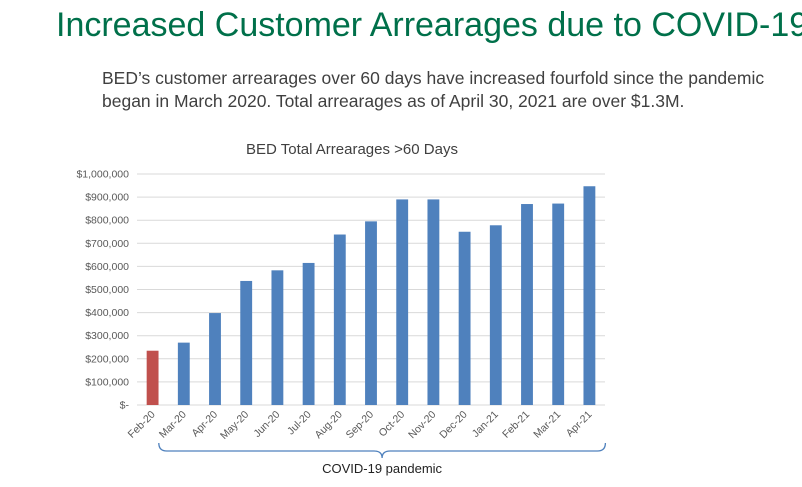  Describe the element at coordinates (107, 244) in the screenshot. I see `y-tick-label: $700,000` at that location.